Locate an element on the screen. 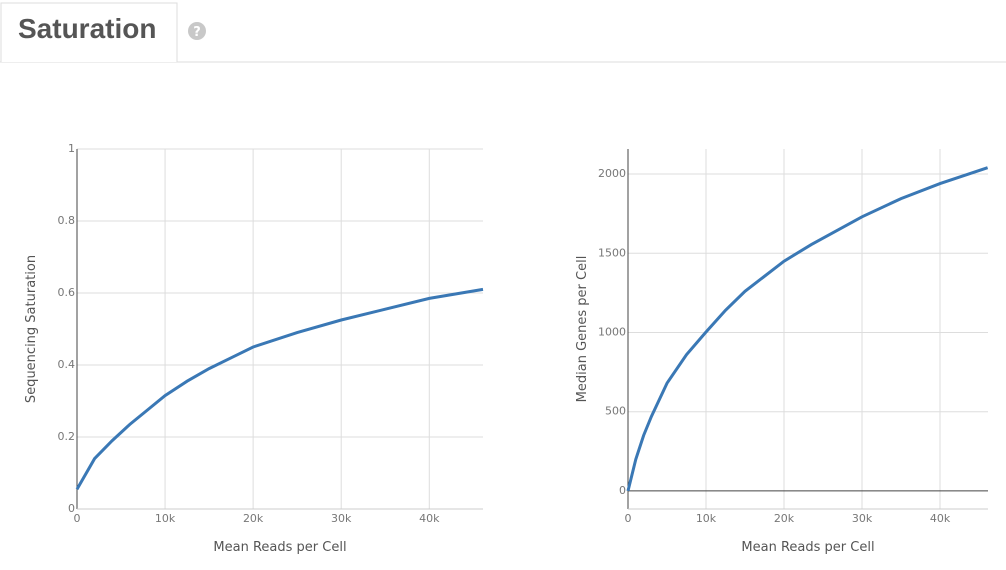 This screenshot has width=1006, height=570. tab is located at coordinates (89, 32).